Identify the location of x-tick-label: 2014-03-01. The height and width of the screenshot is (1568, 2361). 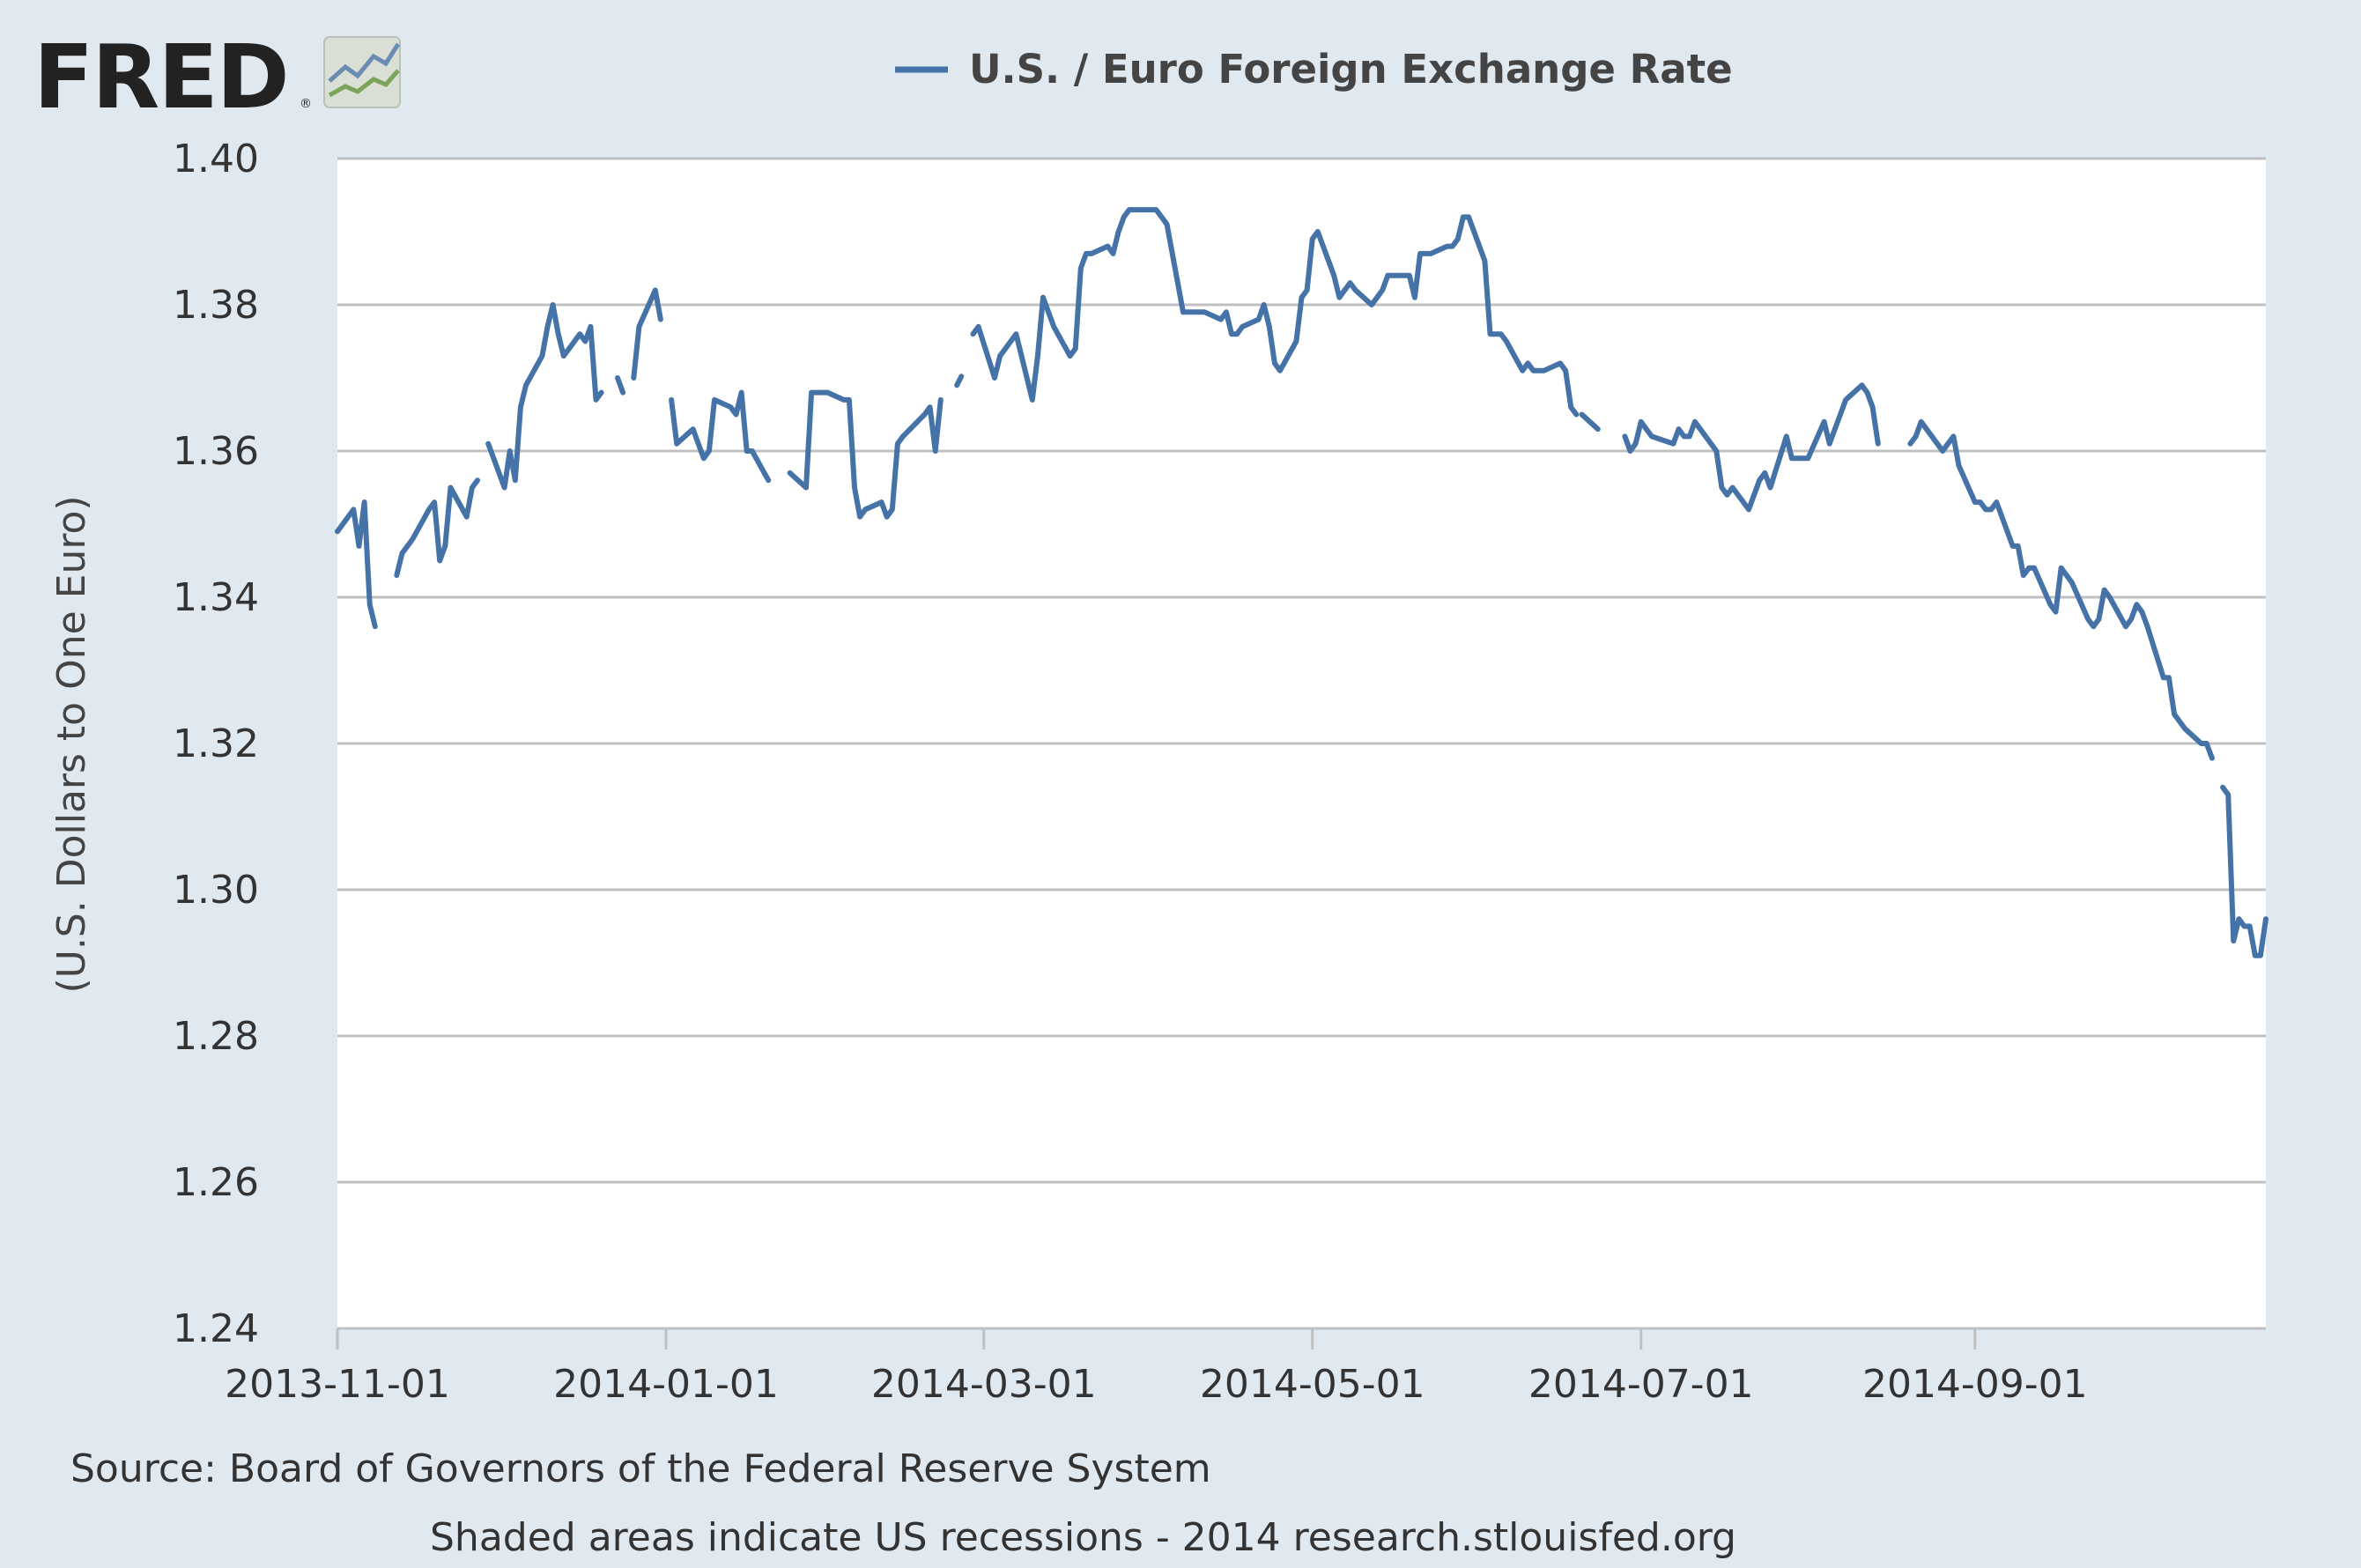
(984, 1384).